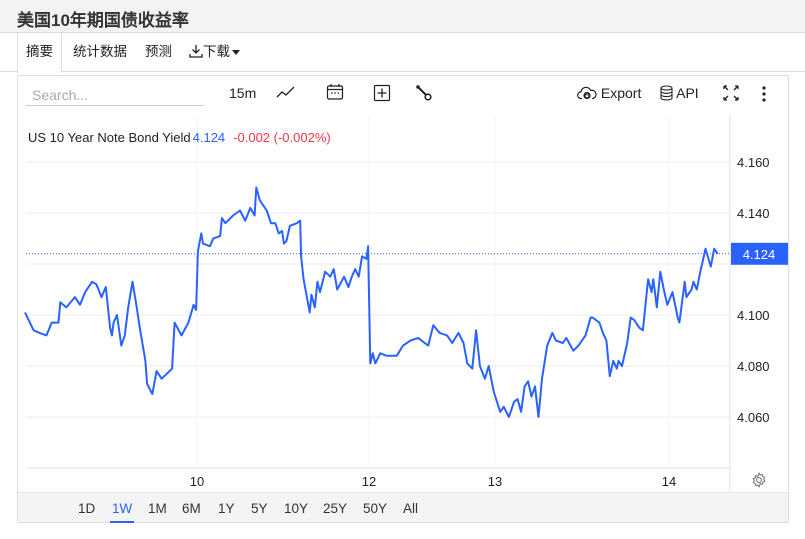 The width and height of the screenshot is (805, 539). I want to click on x-tick-label: 10, so click(197, 481).